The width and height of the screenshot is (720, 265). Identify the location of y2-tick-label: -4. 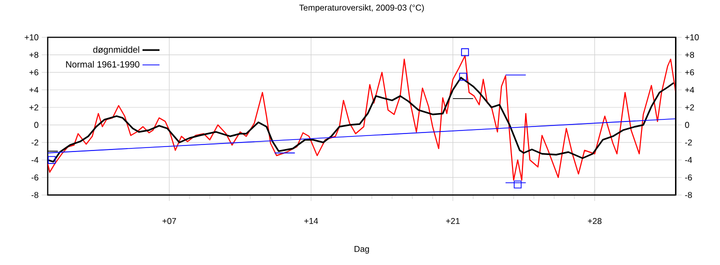
(688, 160).